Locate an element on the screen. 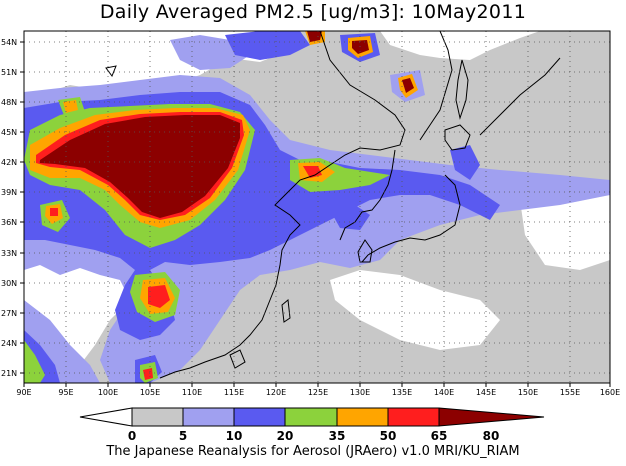 Image resolution: width=626 pixels, height=466 pixels. shade-20-35-japan is located at coordinates (465, 162).